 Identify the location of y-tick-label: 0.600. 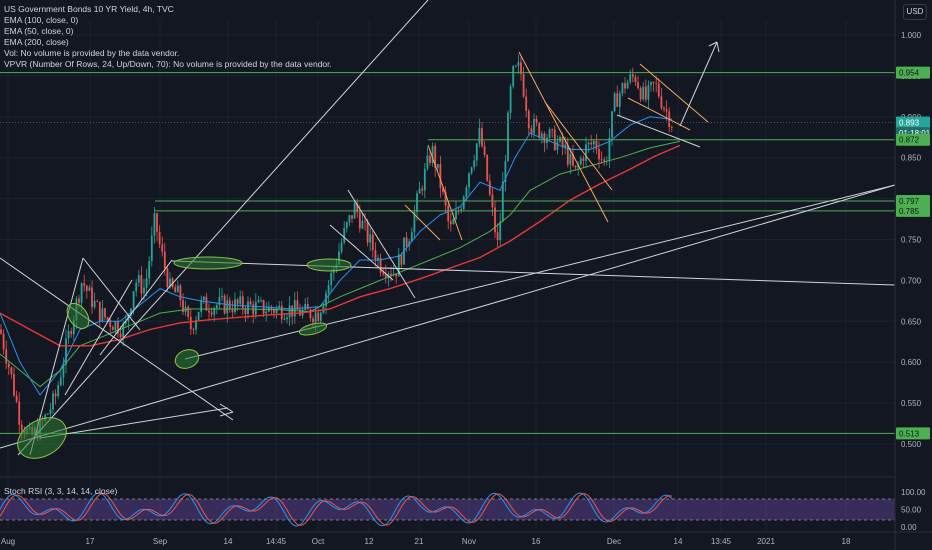
(911, 362).